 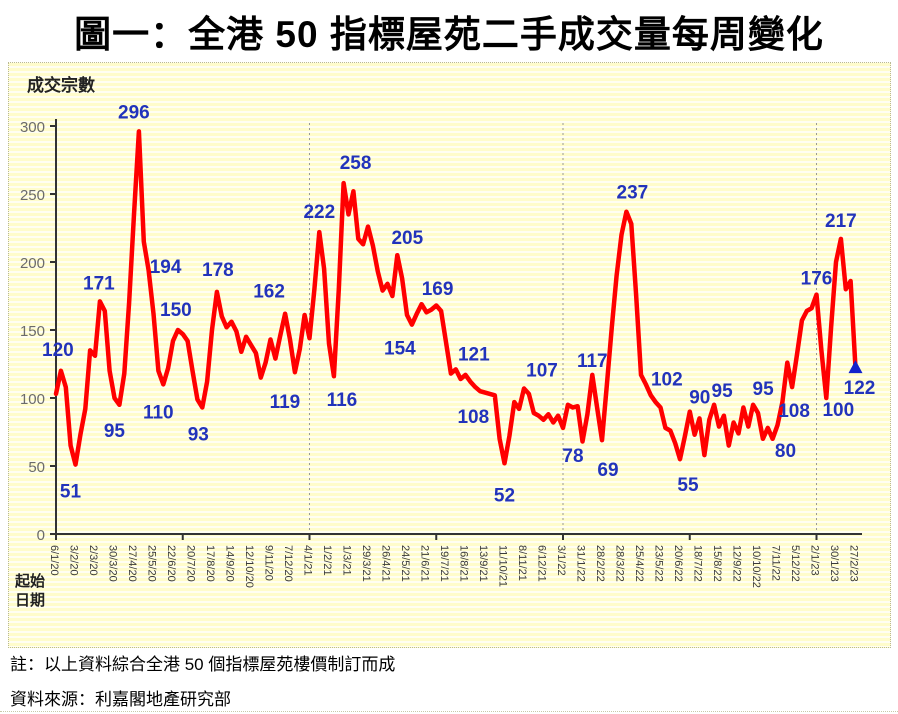 What do you see at coordinates (503, 566) in the screenshot?
I see `x-date-label: 11/10/21` at bounding box center [503, 566].